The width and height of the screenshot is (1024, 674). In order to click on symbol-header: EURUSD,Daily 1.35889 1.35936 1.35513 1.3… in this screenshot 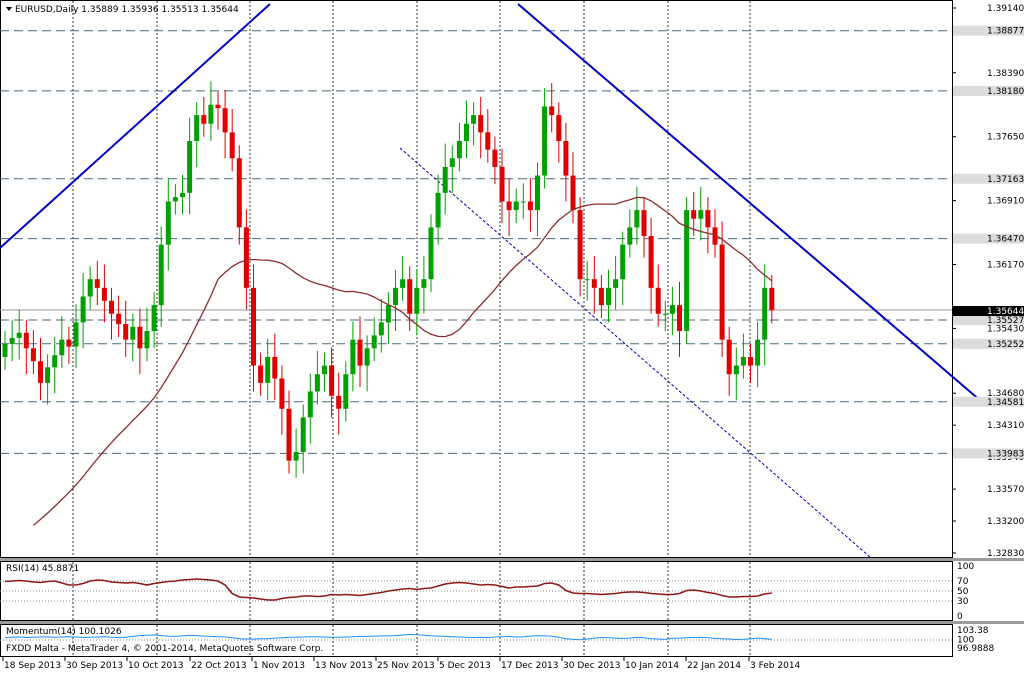, I will do `click(127, 10)`.